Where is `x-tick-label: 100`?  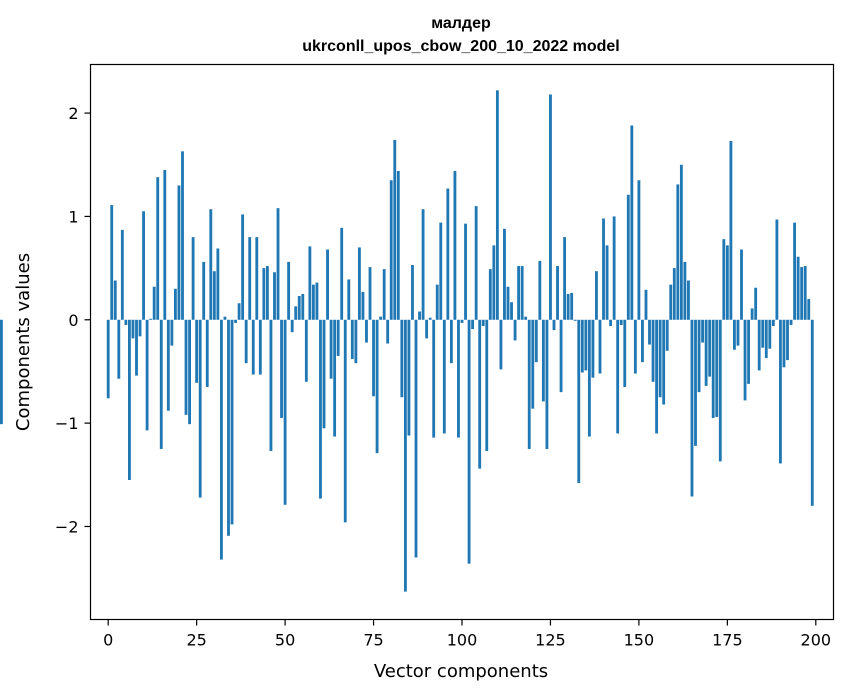 x-tick-label: 100 is located at coordinates (462, 640).